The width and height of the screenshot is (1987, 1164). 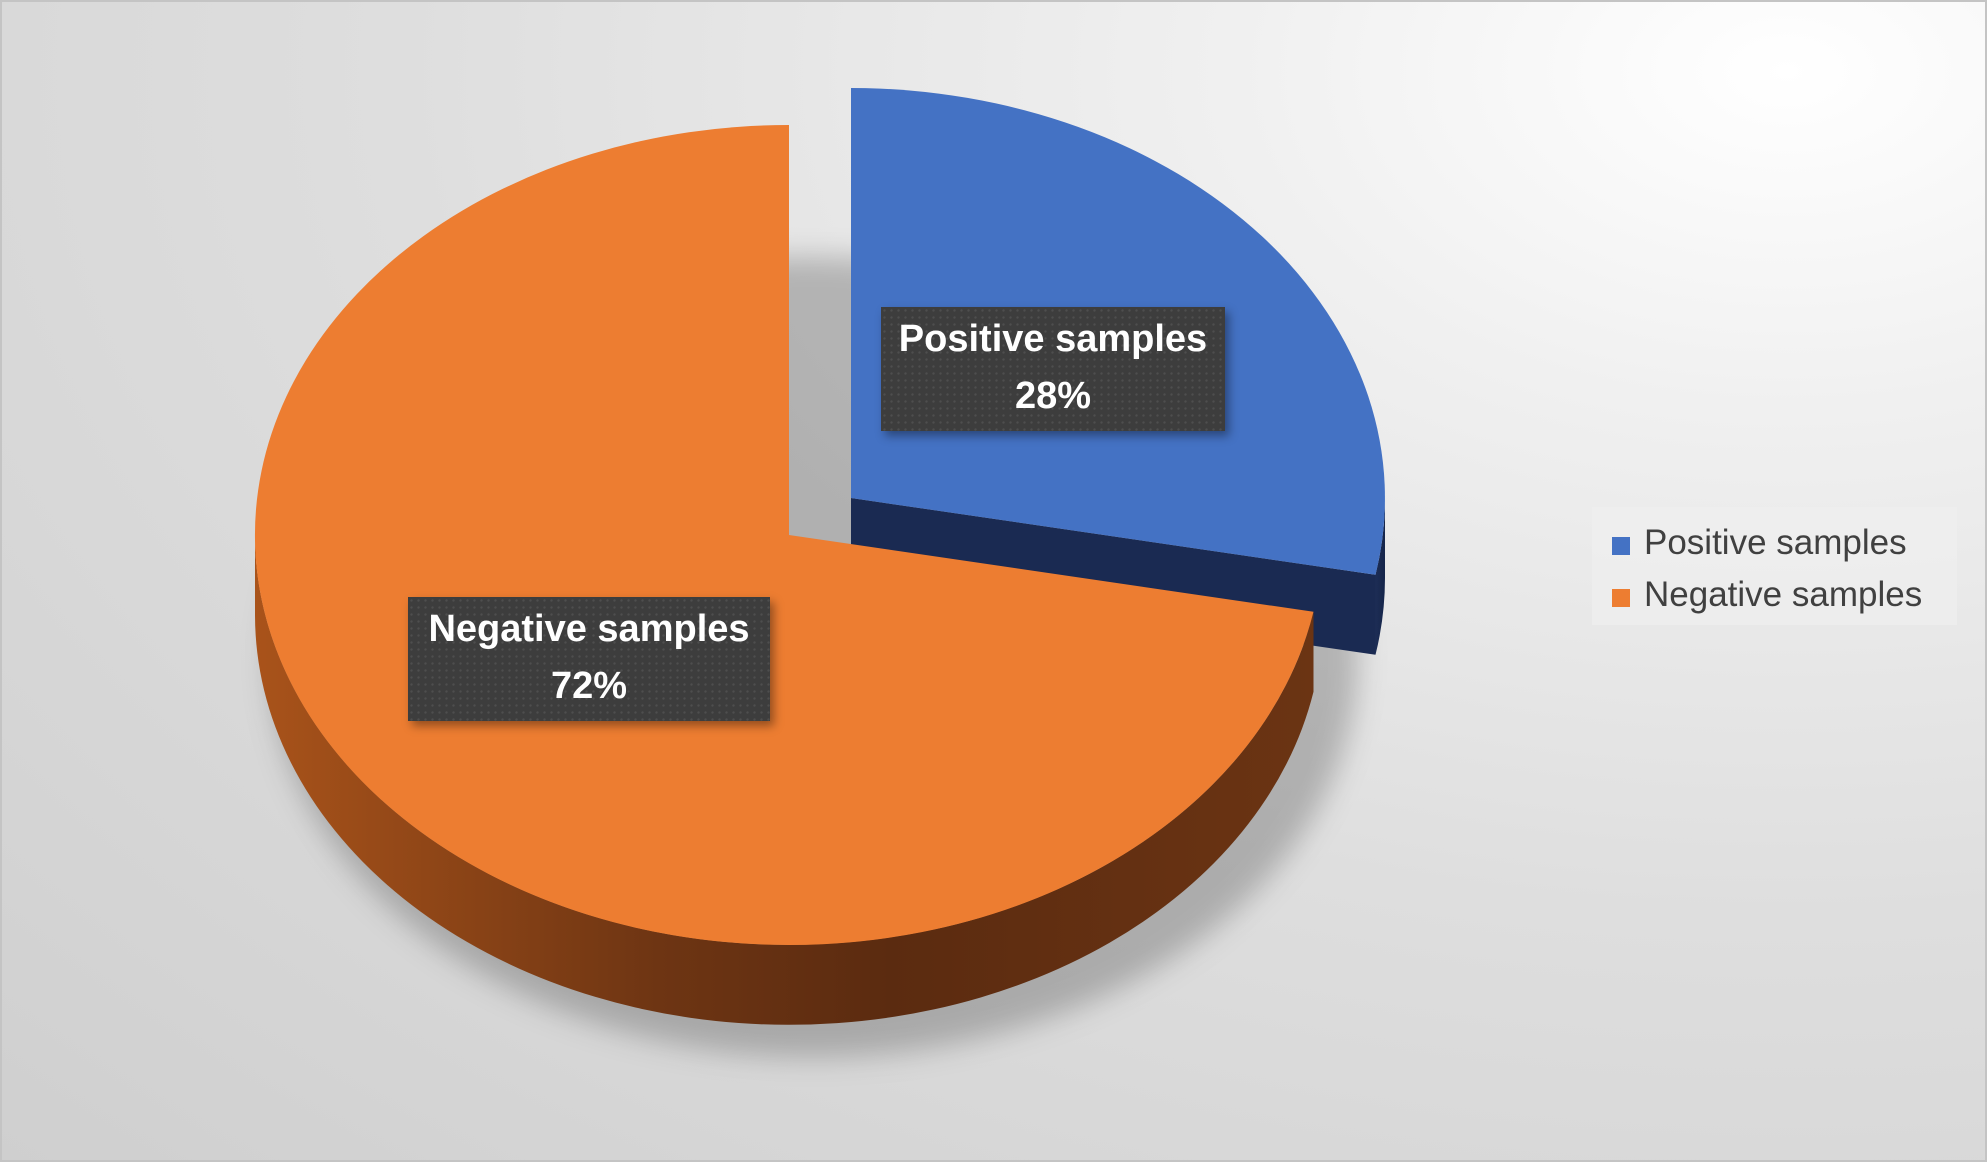 What do you see at coordinates (1053, 339) in the screenshot?
I see `data-label-positive-category: Positive samples` at bounding box center [1053, 339].